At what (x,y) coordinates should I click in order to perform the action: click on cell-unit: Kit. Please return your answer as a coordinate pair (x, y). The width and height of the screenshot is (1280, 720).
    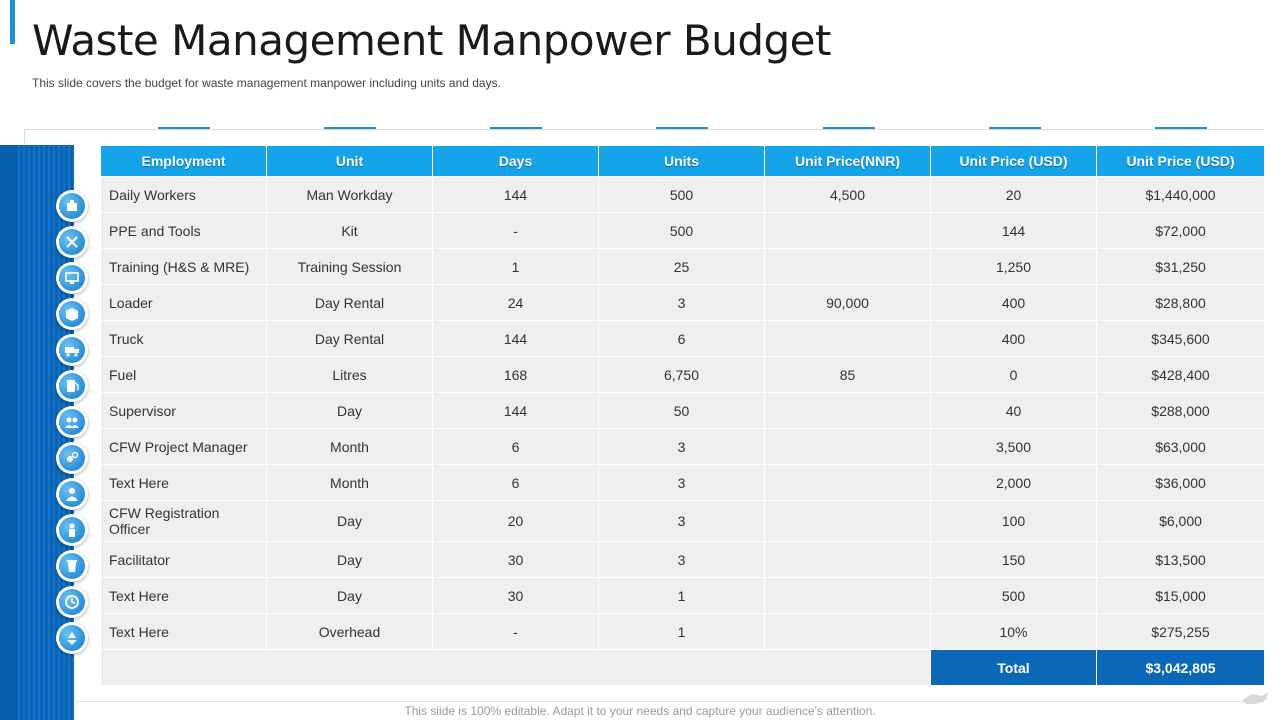
    Looking at the image, I should click on (349, 230).